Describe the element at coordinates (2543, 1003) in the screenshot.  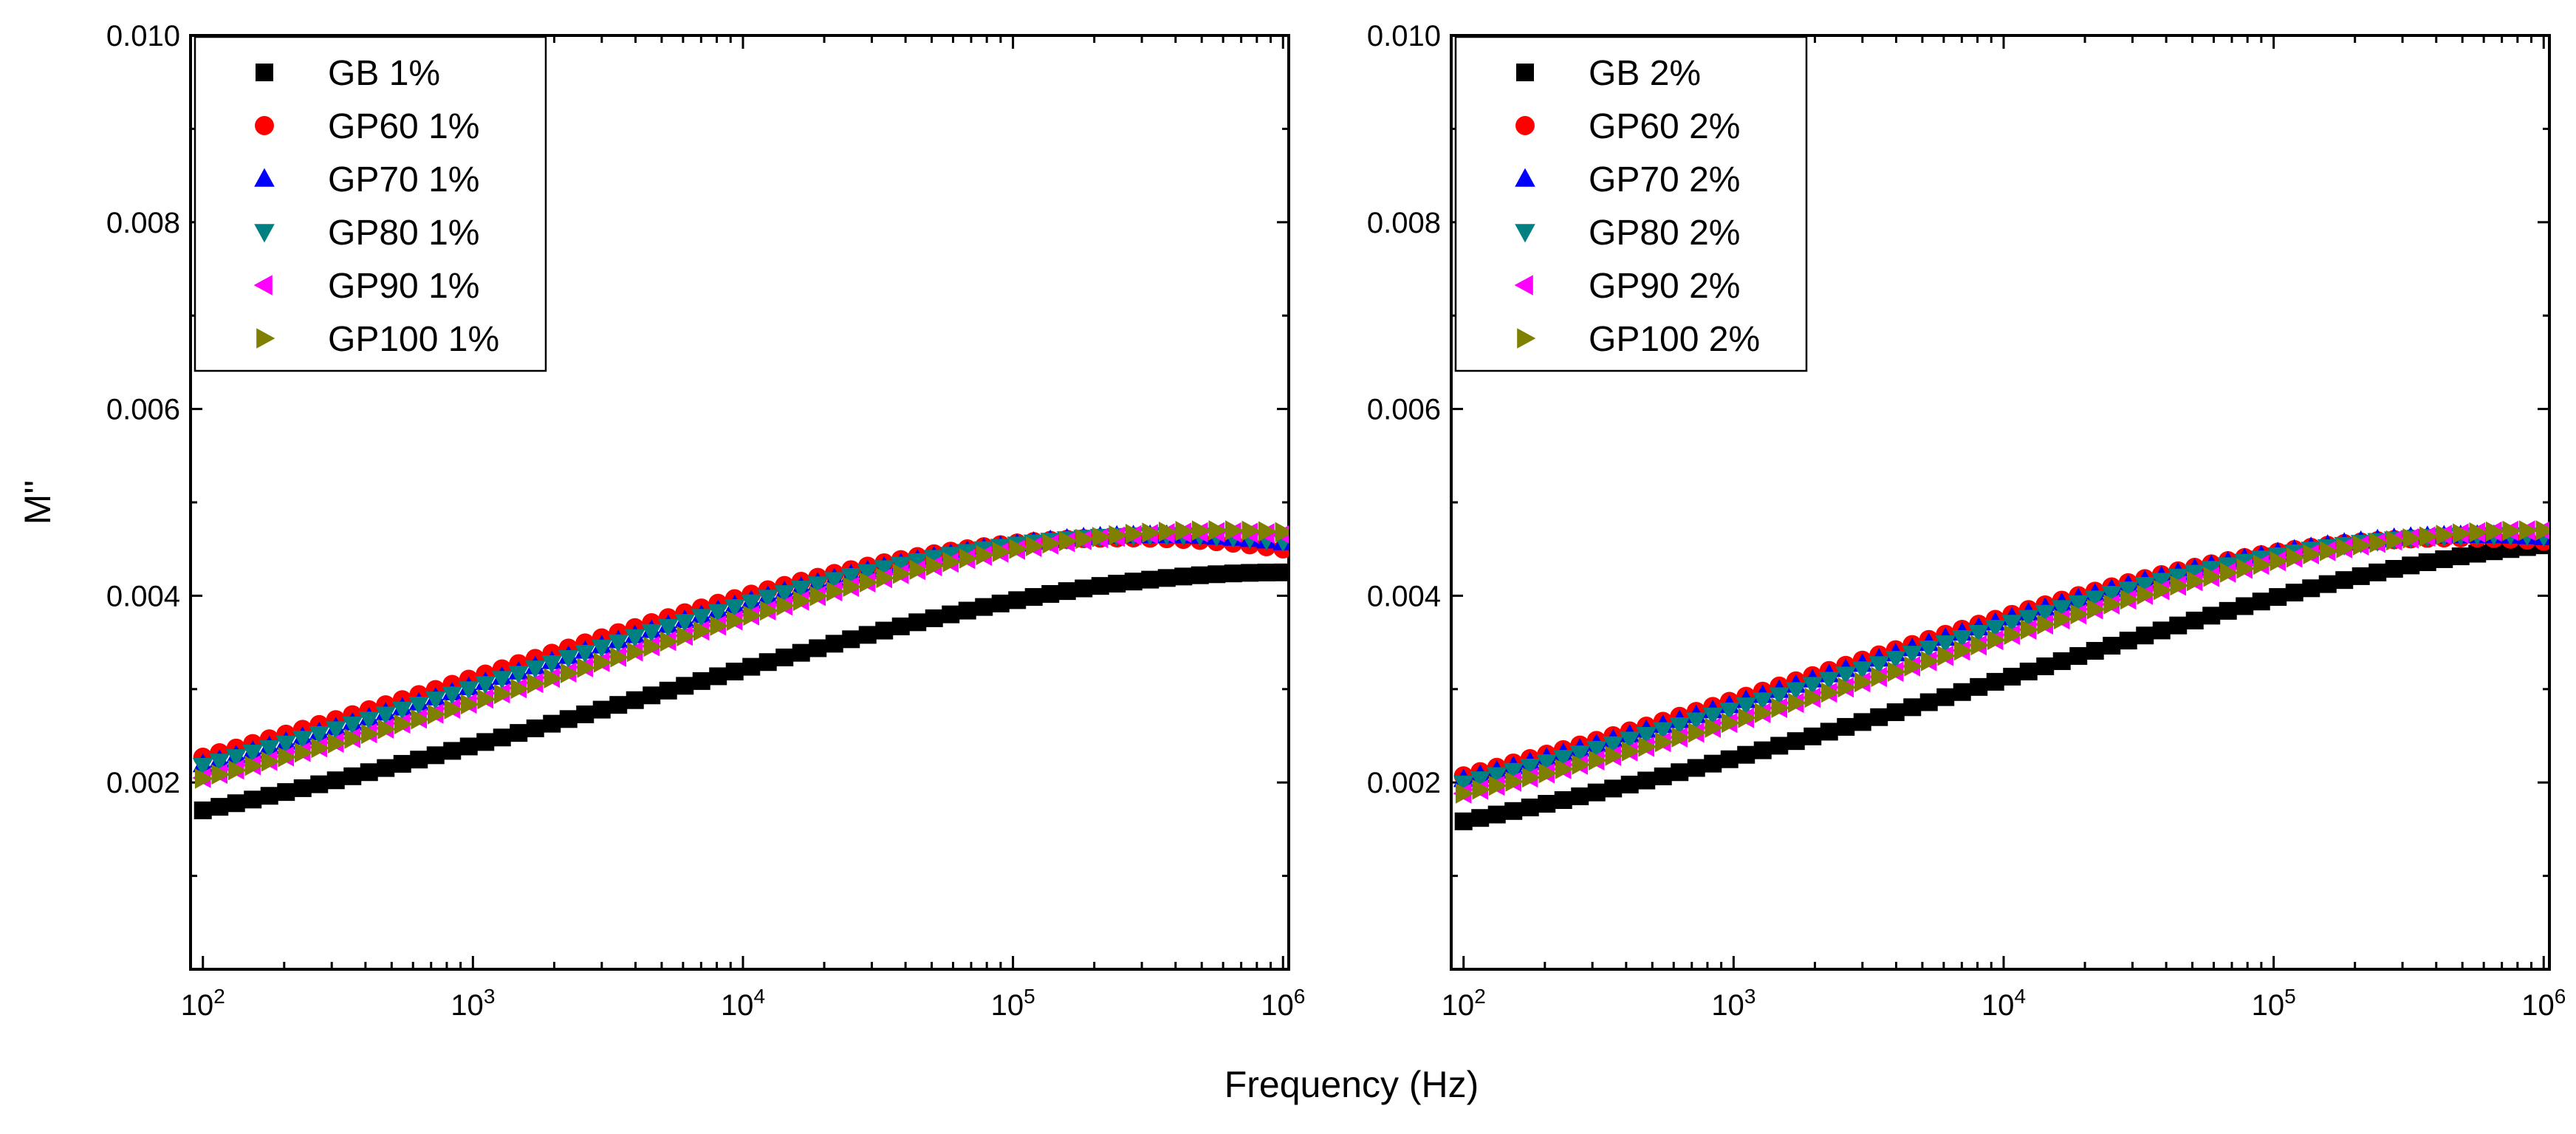
I see `x-tick-label: 10⁶` at that location.